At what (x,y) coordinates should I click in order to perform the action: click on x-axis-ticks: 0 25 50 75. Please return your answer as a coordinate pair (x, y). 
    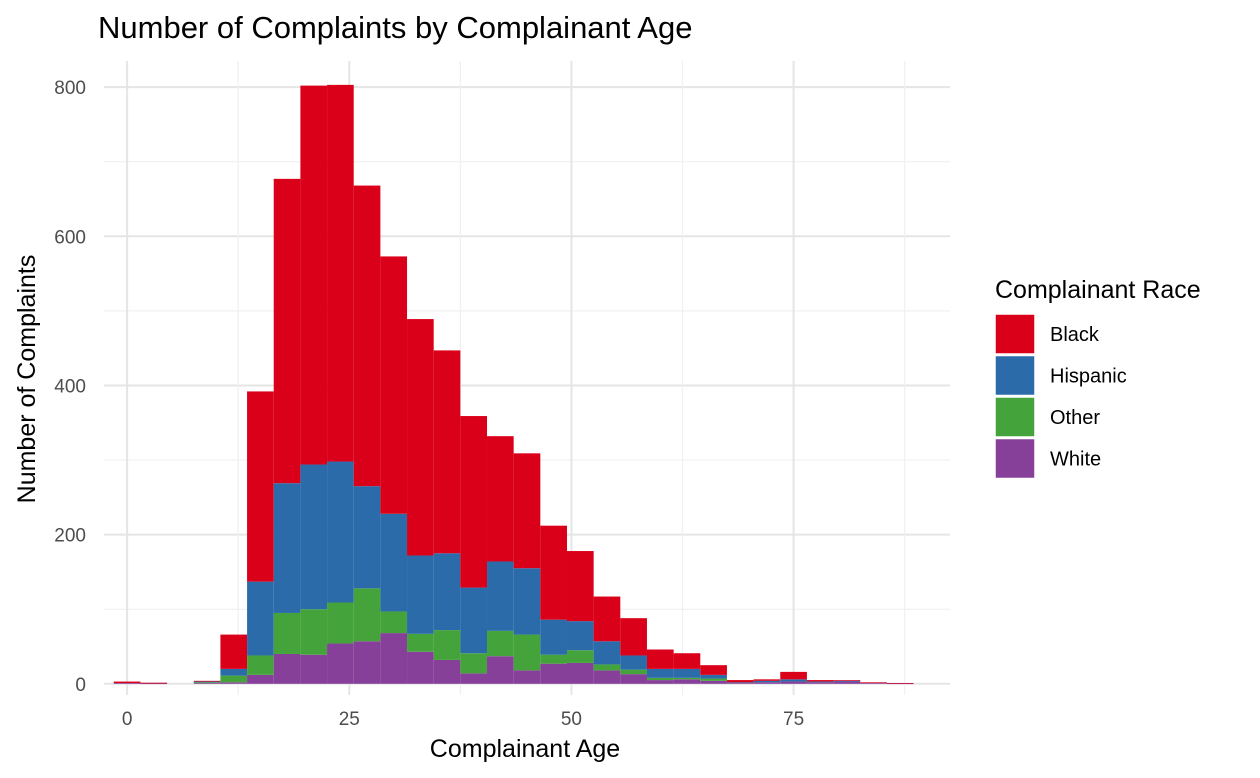
    Looking at the image, I should click on (463, 719).